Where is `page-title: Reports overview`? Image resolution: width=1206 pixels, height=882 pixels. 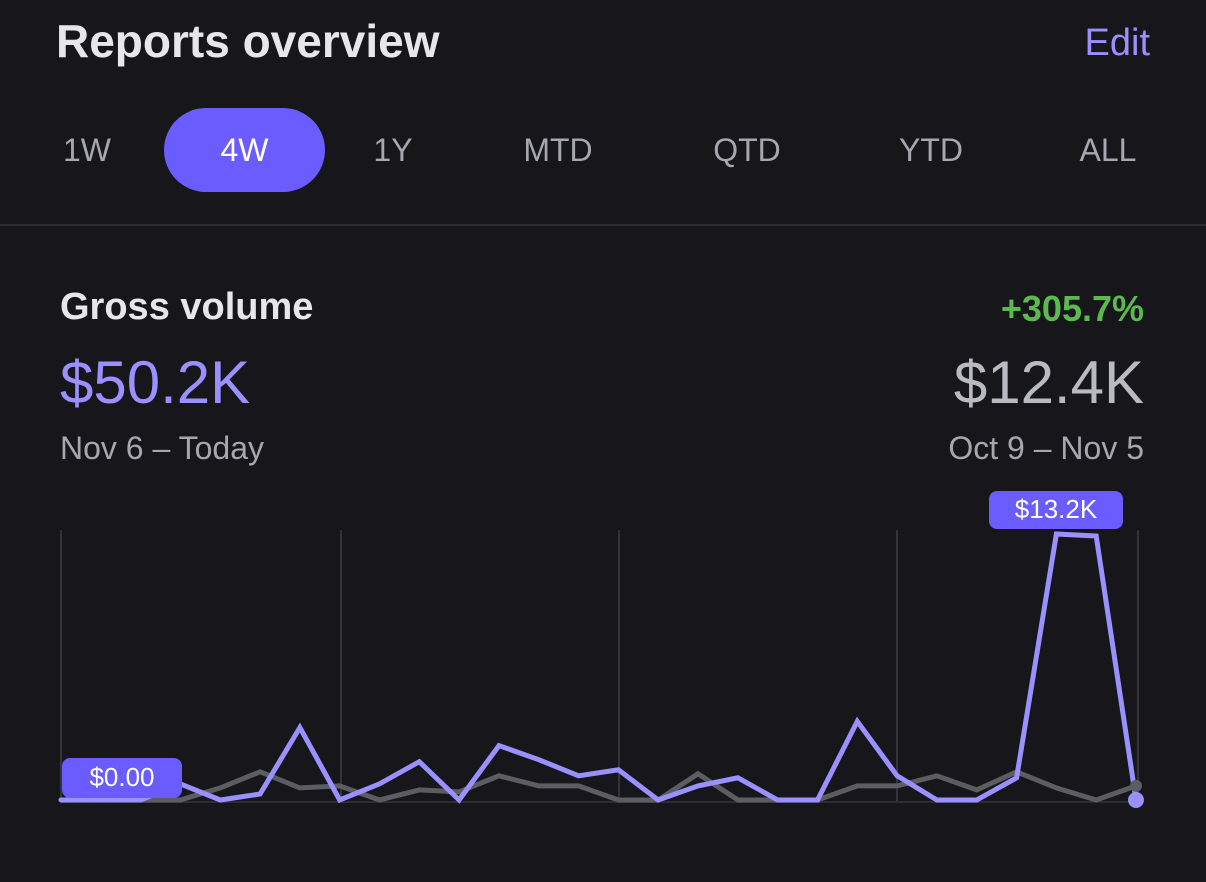
page-title: Reports overview is located at coordinates (248, 41).